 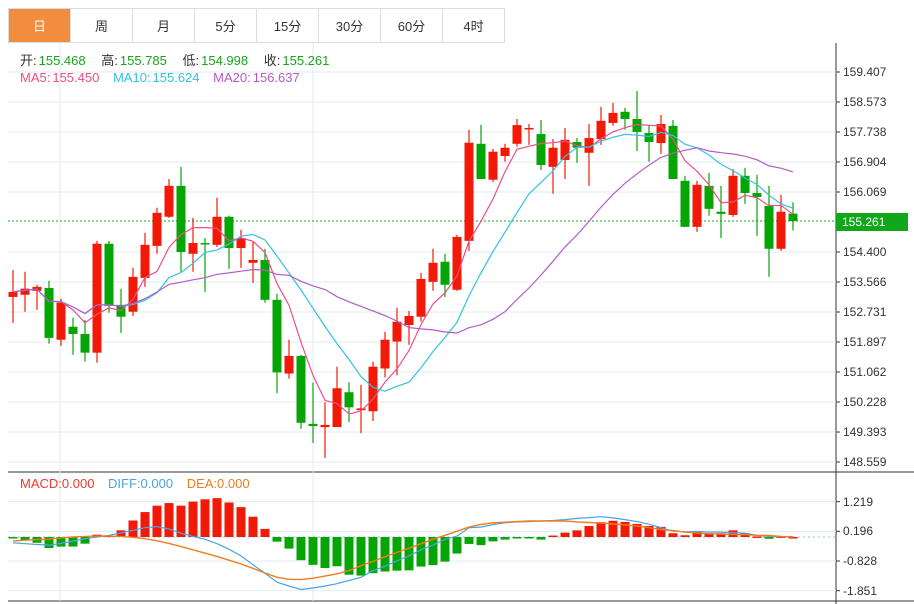 What do you see at coordinates (860, 590) in the screenshot?
I see `macd-tick-label: -1.851` at bounding box center [860, 590].